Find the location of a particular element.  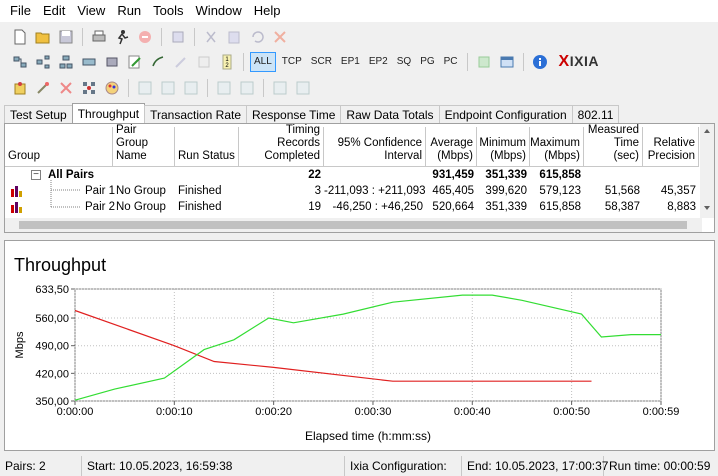

column-header-run-status: Run Status is located at coordinates (207, 147).